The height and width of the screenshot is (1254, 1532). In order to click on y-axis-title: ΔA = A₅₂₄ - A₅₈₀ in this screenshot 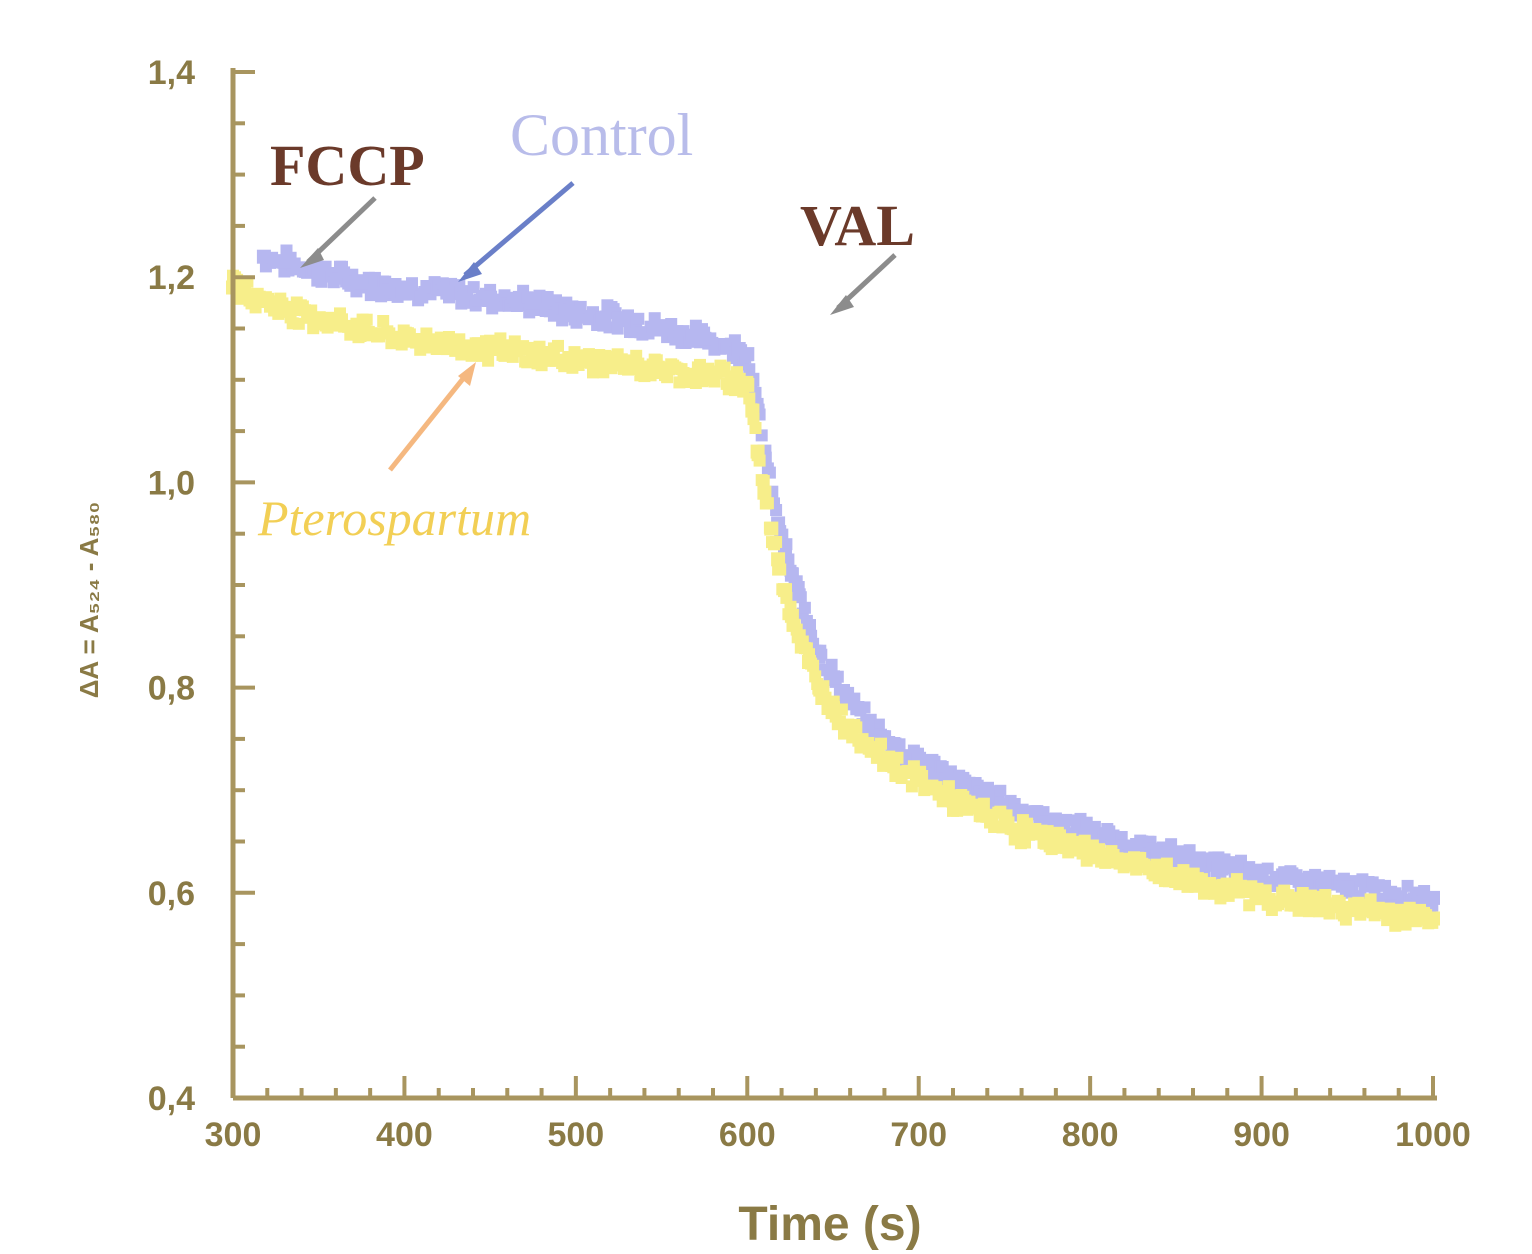, I will do `click(89, 600)`.